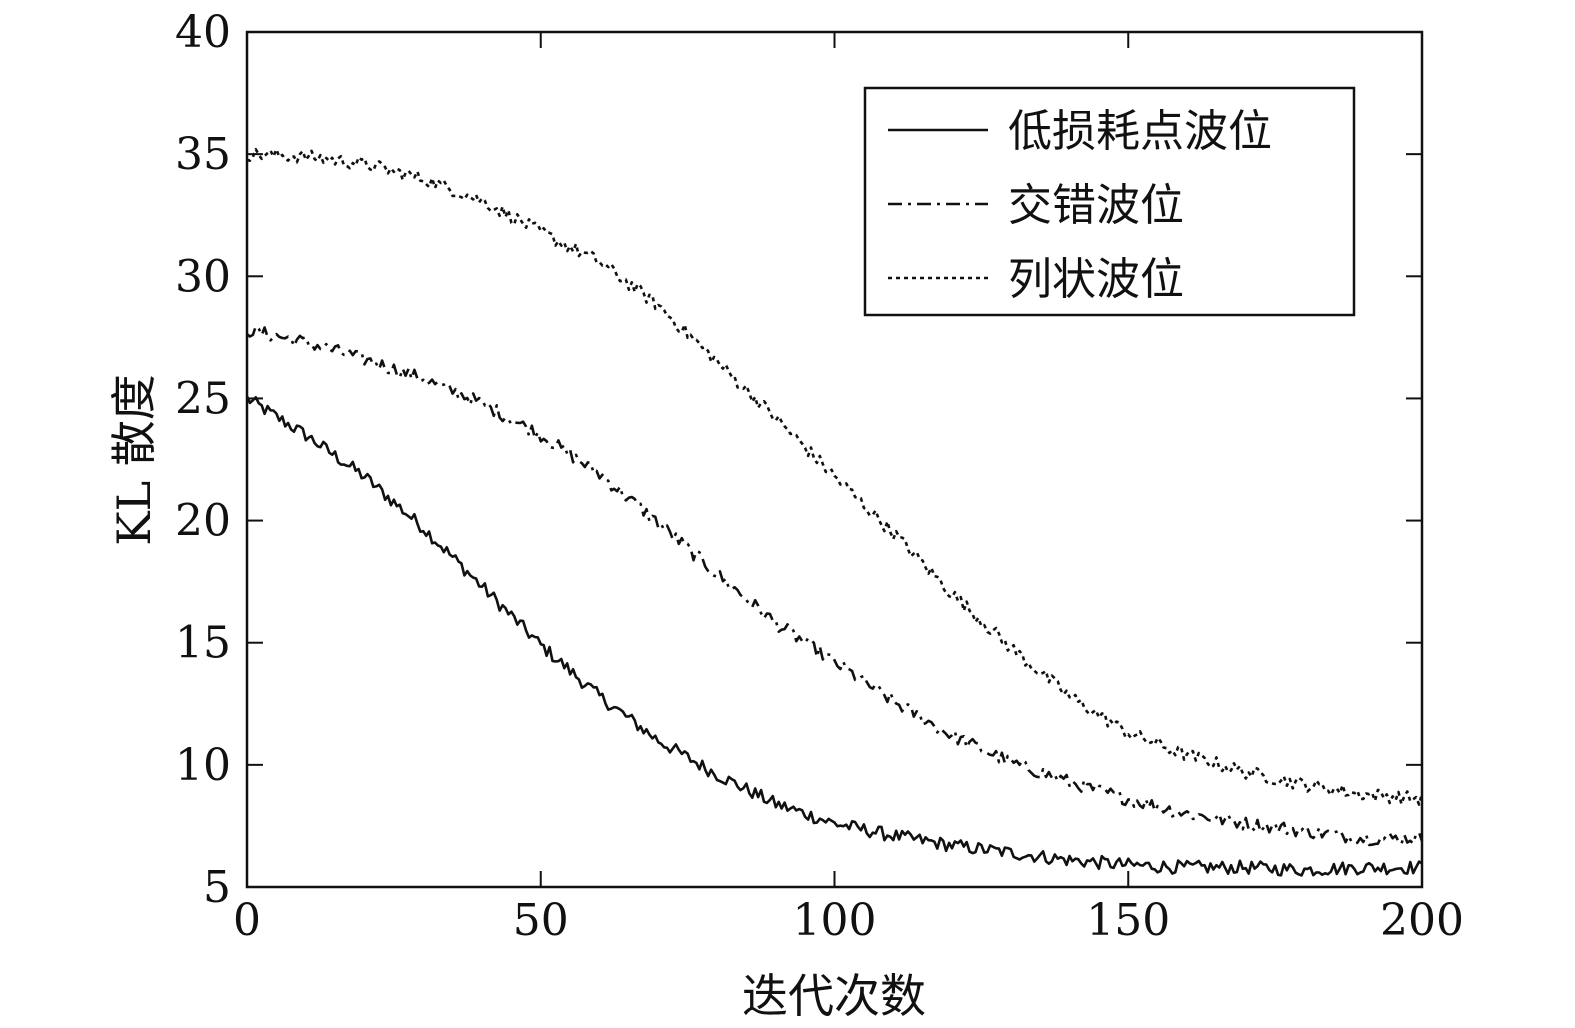 The image size is (1575, 1028). Describe the element at coordinates (203, 398) in the screenshot. I see `y-tick-label: 25` at that location.